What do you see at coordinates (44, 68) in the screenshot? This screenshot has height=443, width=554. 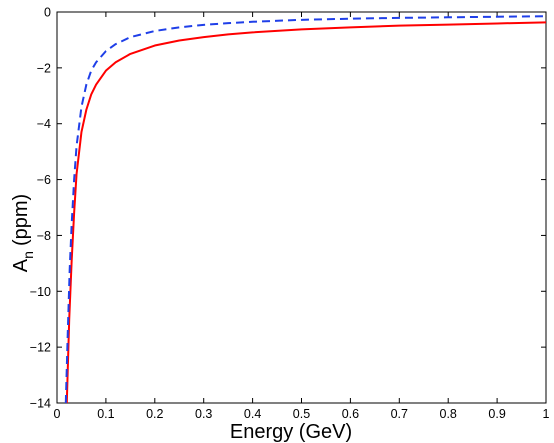 I see `y-tick-label: −2` at bounding box center [44, 68].